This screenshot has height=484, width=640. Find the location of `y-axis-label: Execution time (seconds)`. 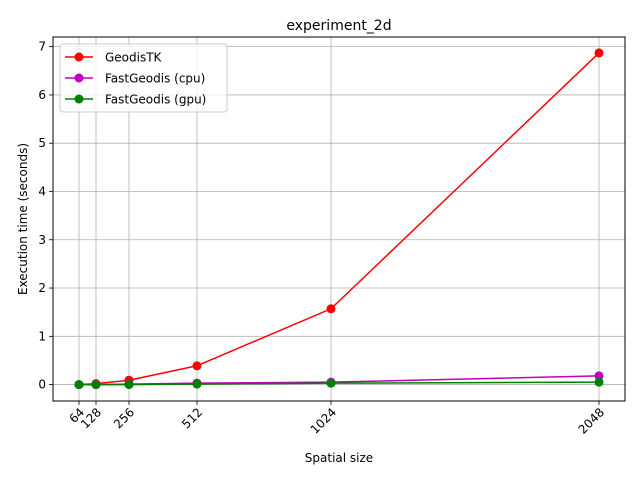

y-axis-label: Execution time (seconds) is located at coordinates (23, 219).